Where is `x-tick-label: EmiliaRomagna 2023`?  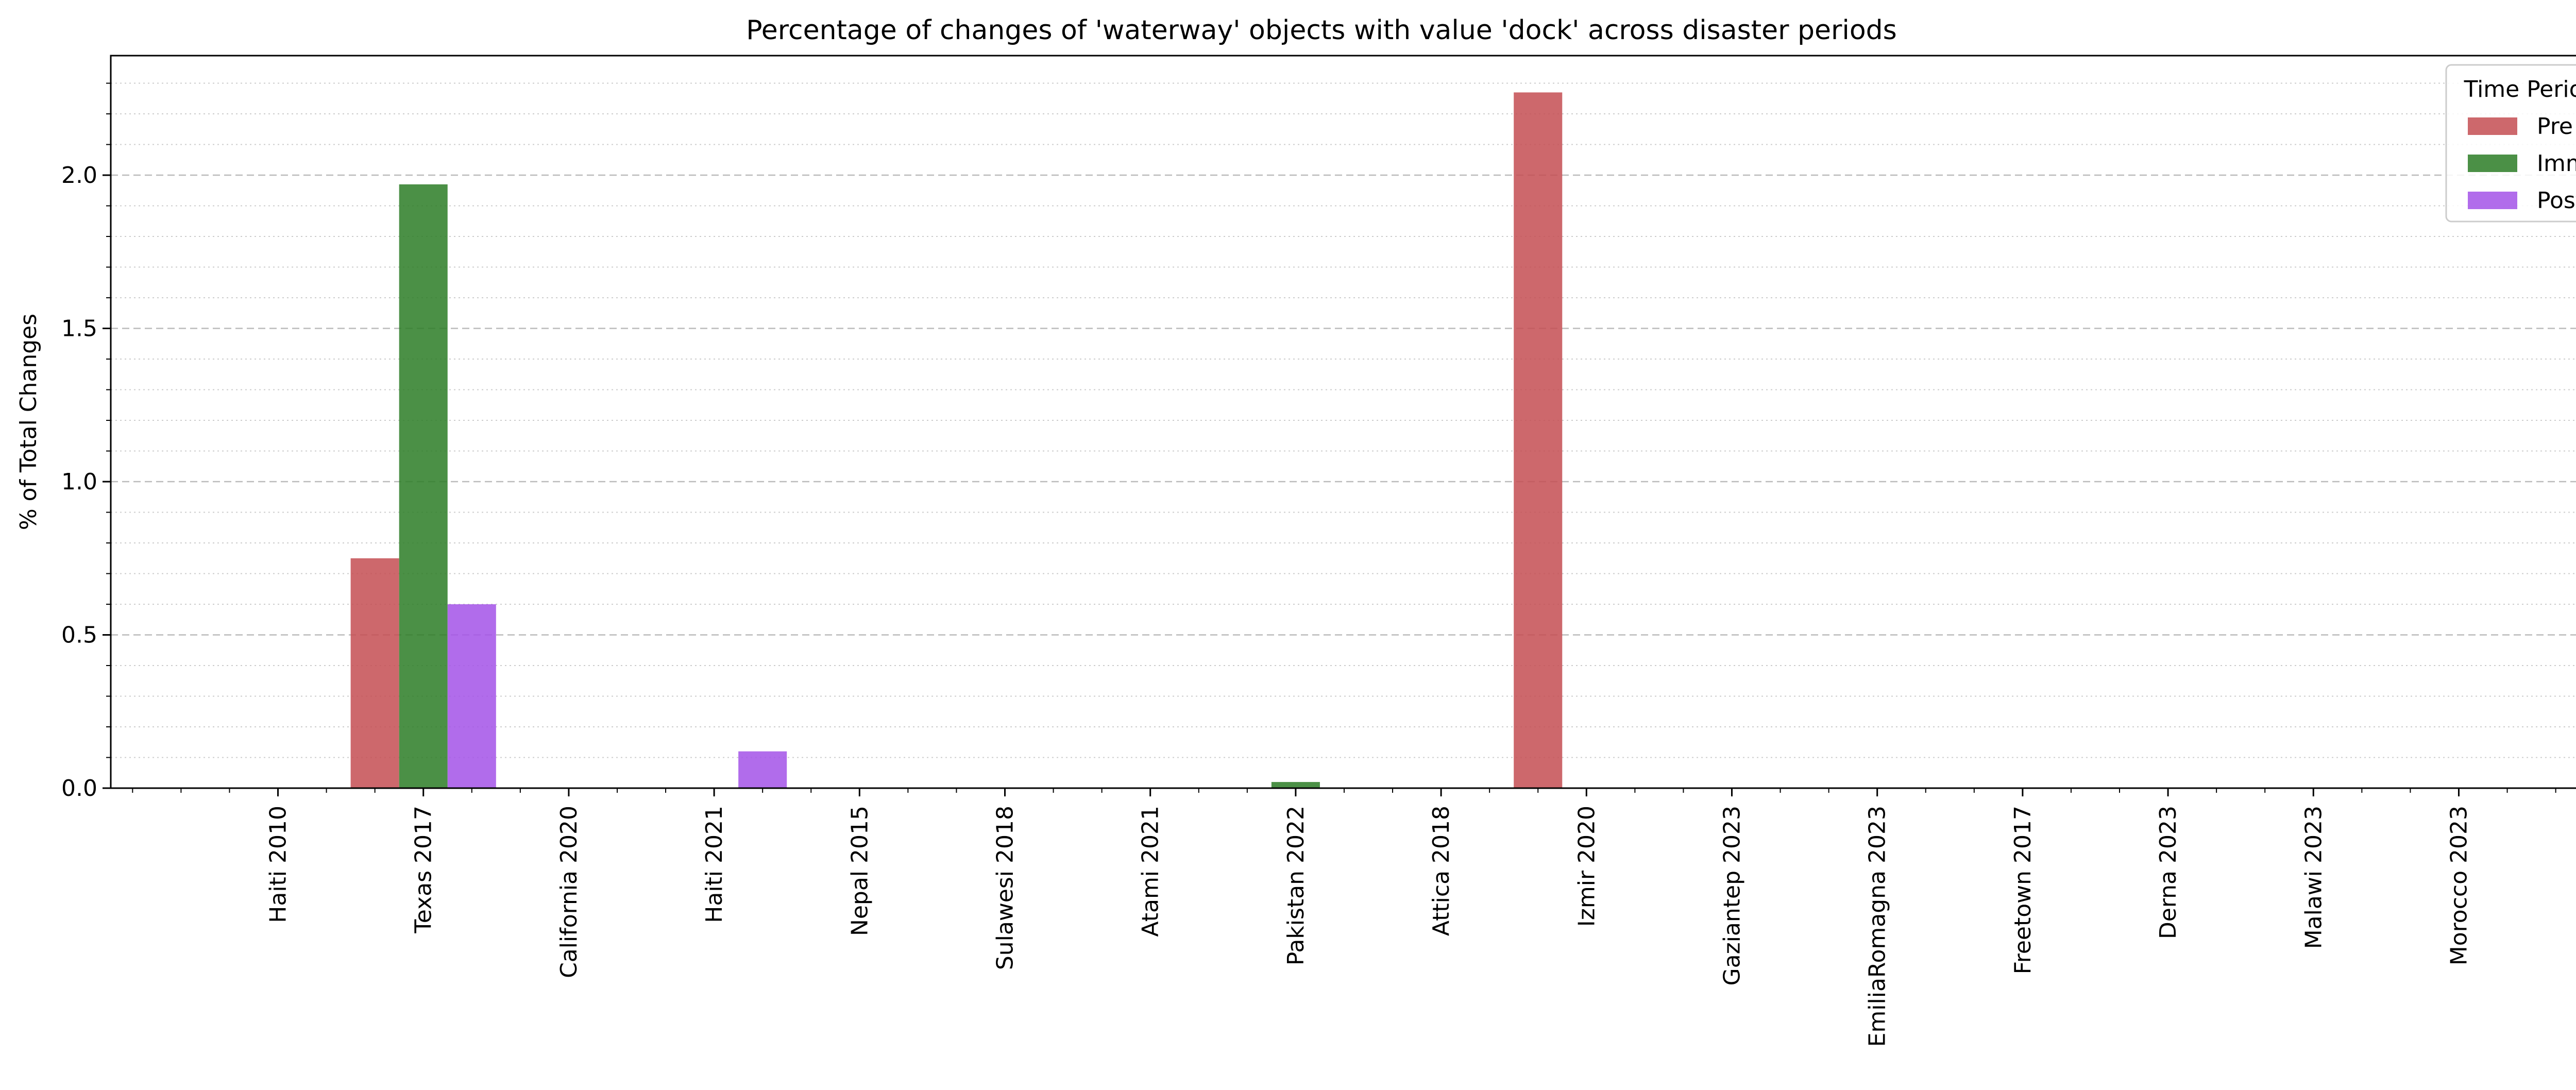
x-tick-label: EmiliaRomagna 2023 is located at coordinates (1878, 926).